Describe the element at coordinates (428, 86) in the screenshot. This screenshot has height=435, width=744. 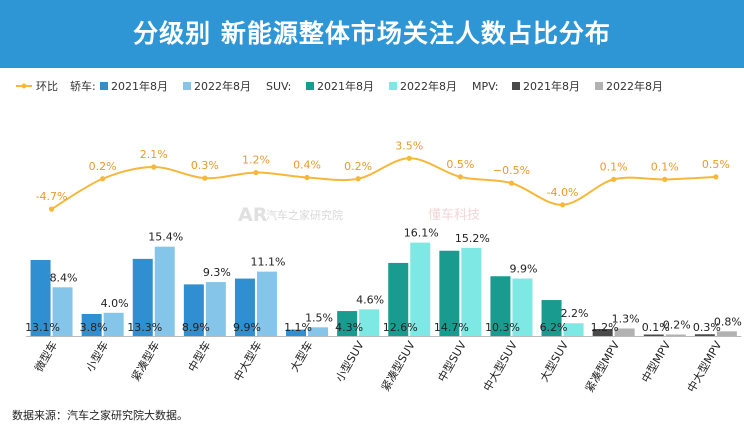
I see `legend-label: 2022年8月` at that location.